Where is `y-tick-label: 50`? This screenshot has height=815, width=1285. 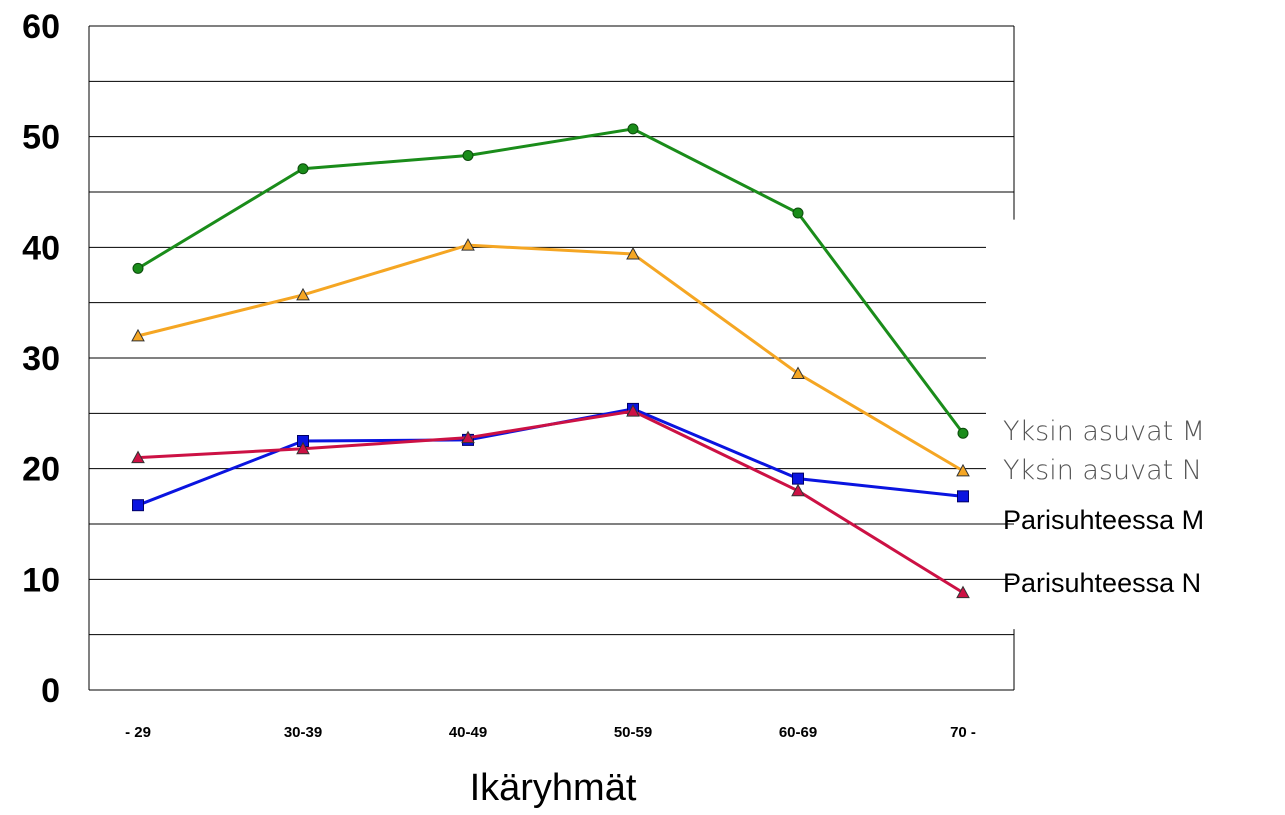
y-tick-label: 50 is located at coordinates (41, 138).